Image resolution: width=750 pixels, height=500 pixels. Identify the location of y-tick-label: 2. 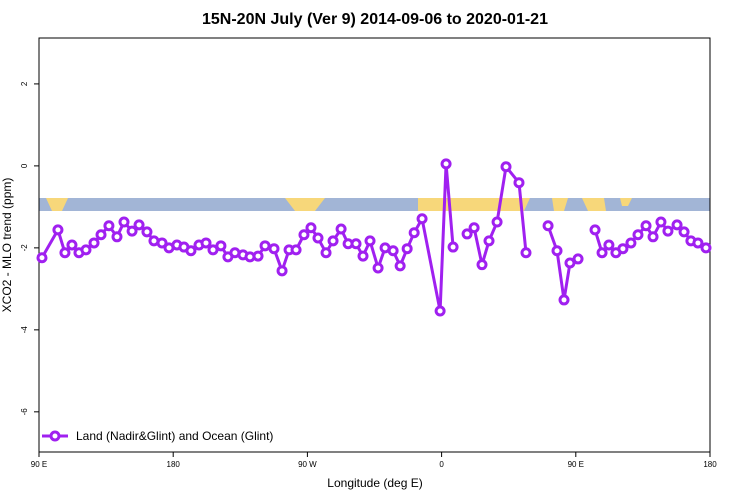
(24, 83).